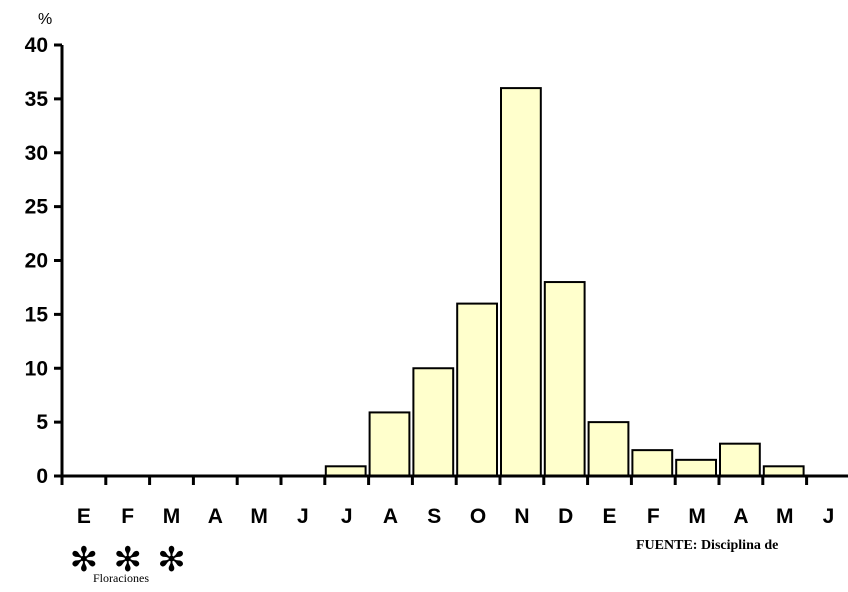 This screenshot has height=592, width=848. Describe the element at coordinates (42, 476) in the screenshot. I see `y-tick-label: 0` at that location.